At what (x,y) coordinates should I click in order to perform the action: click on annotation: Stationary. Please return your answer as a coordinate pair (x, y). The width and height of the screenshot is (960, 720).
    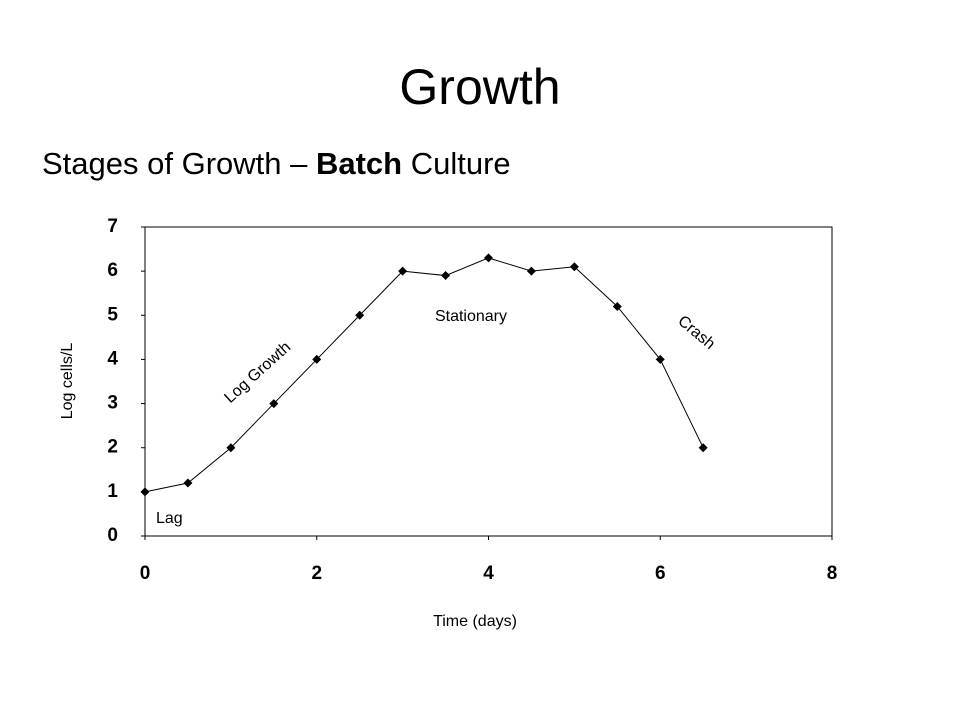
    Looking at the image, I should click on (471, 316).